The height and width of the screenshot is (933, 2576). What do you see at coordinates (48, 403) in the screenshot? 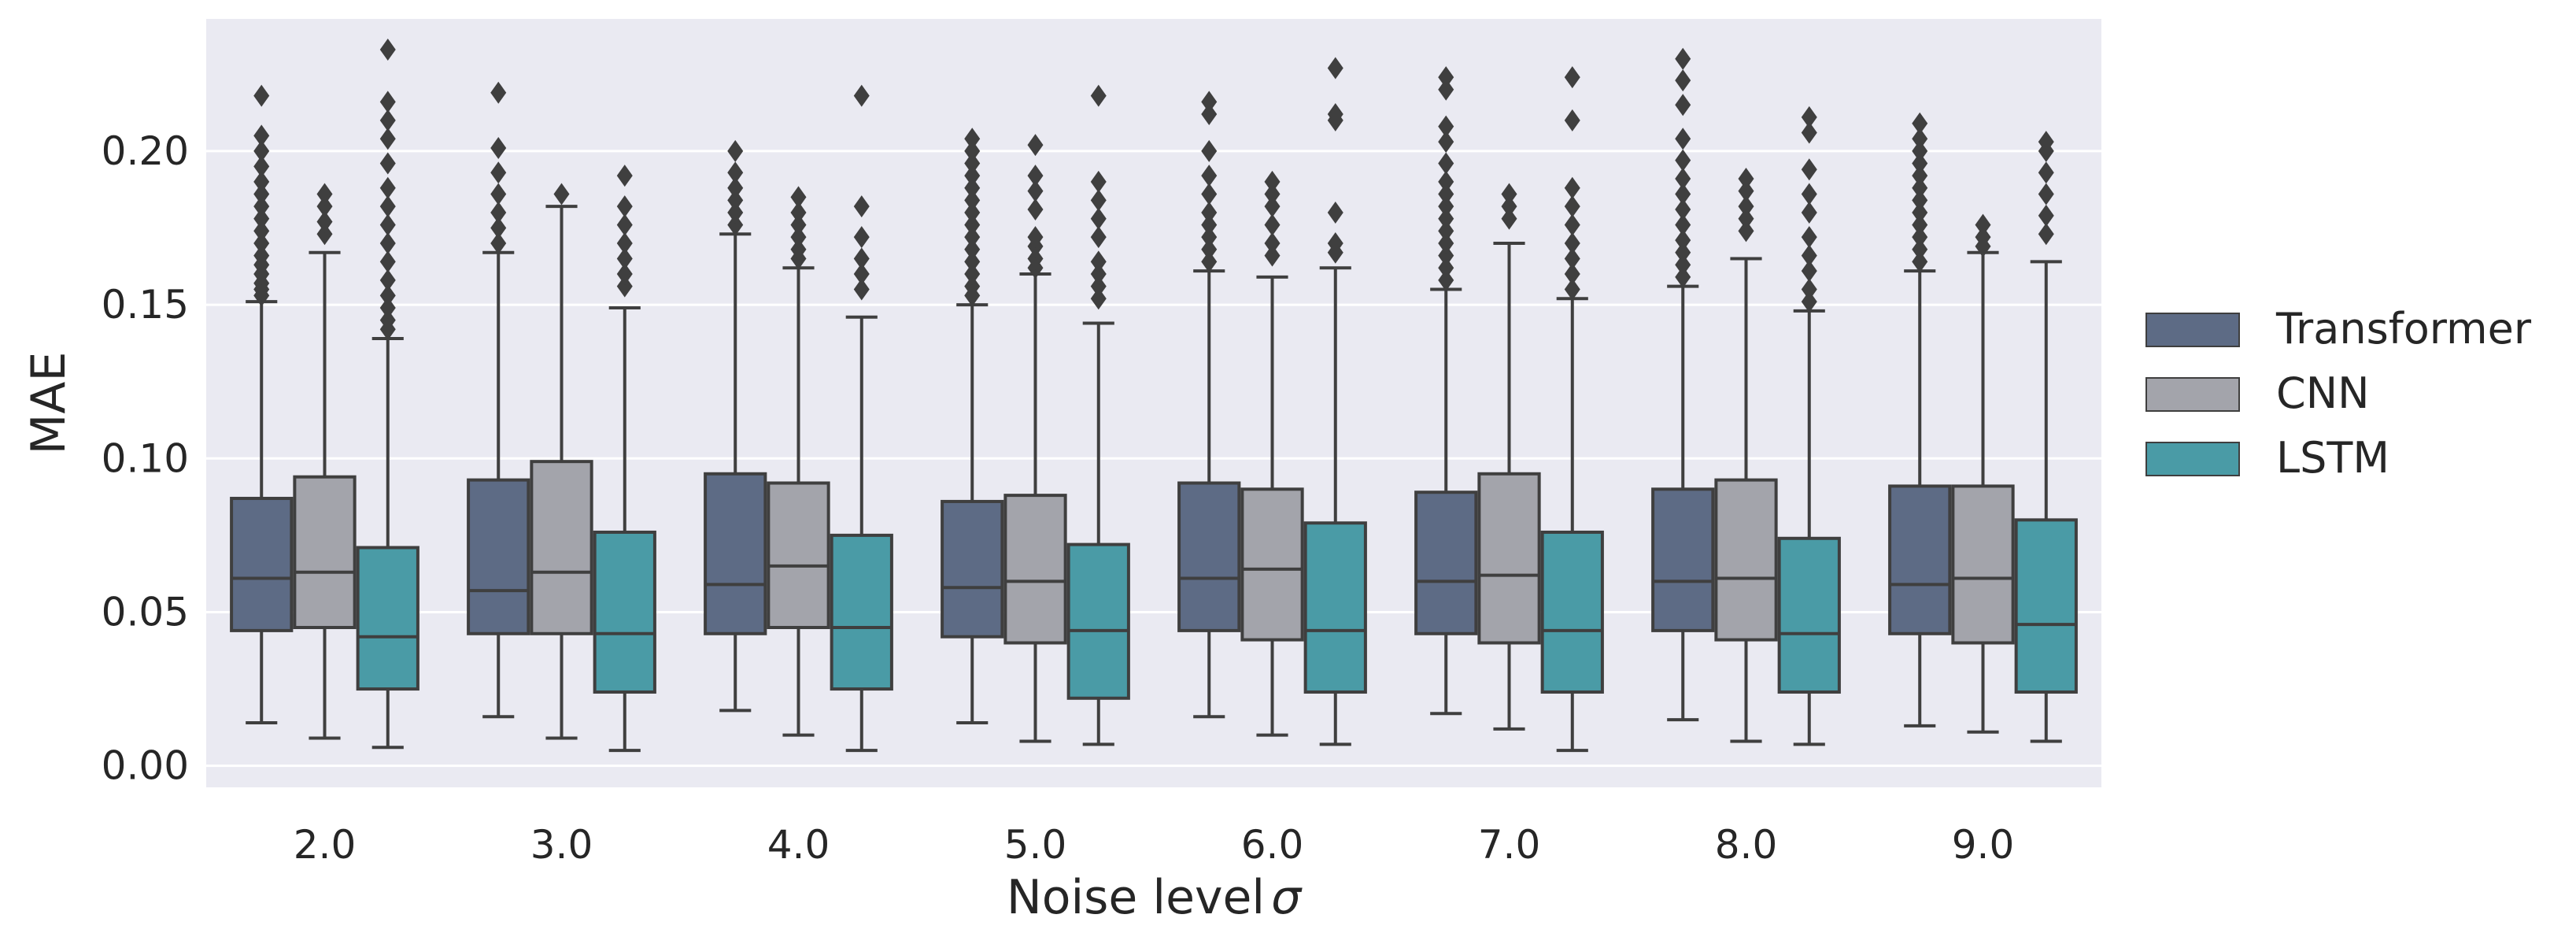
I see `y-axis-title: MAE` at bounding box center [48, 403].